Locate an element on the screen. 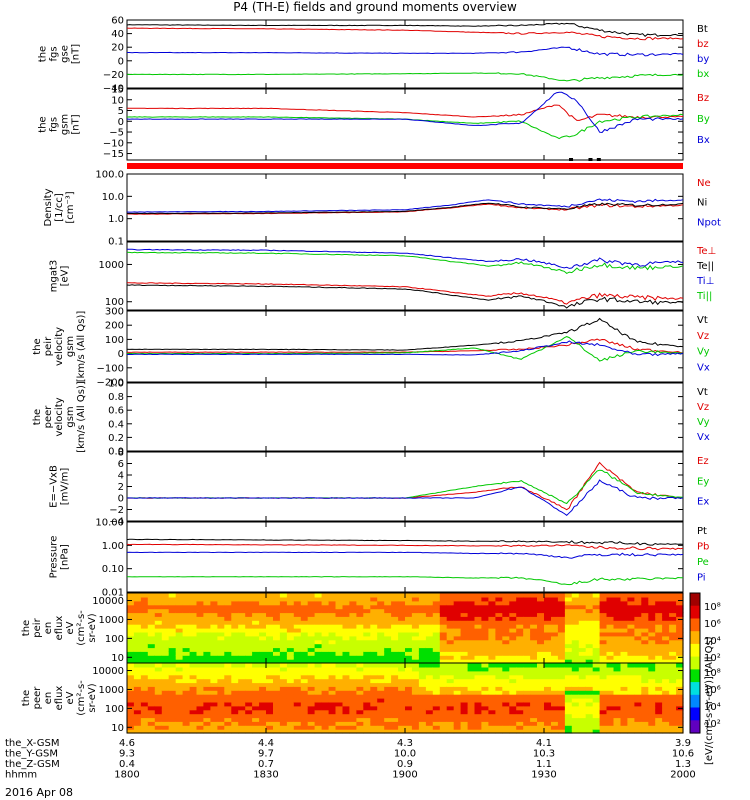  series-line-Te|| is located at coordinates (405, 296).